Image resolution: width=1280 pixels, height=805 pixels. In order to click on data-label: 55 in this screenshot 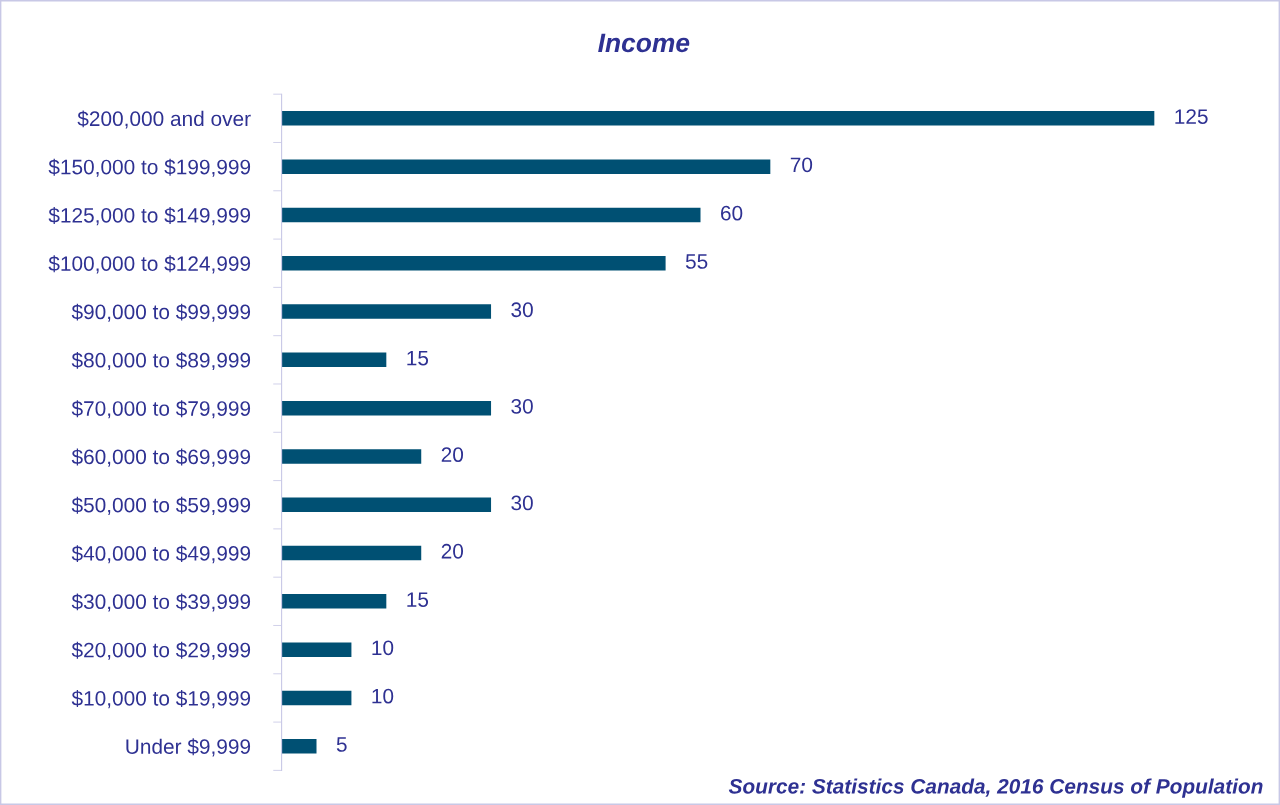, I will do `click(696, 261)`.